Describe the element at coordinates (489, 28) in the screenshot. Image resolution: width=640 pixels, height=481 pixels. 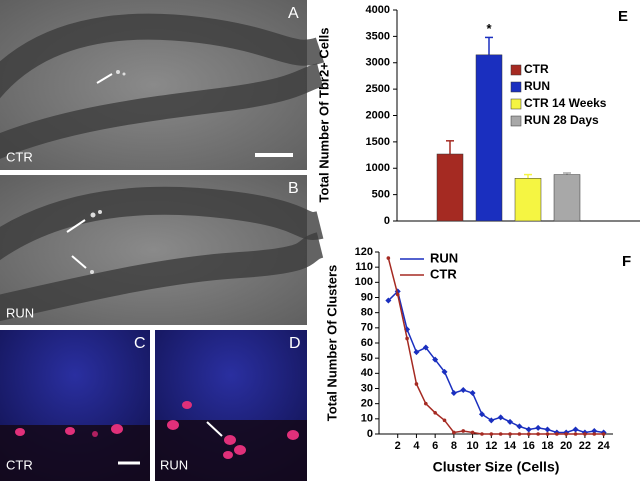
I see `annotation: *` at that location.